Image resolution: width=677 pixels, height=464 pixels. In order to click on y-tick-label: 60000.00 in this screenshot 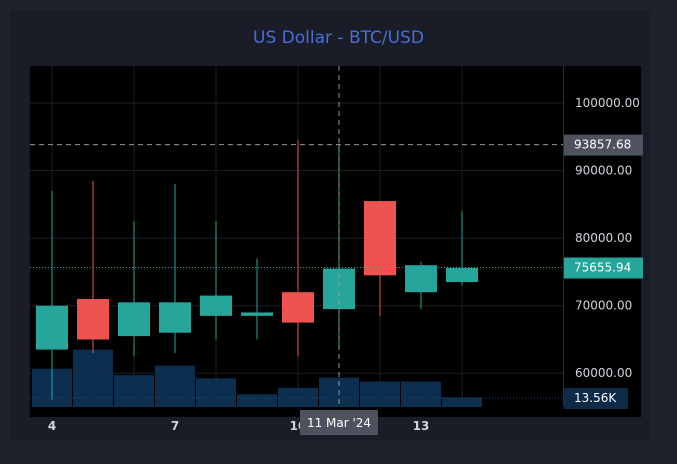, I will do `click(603, 373)`.